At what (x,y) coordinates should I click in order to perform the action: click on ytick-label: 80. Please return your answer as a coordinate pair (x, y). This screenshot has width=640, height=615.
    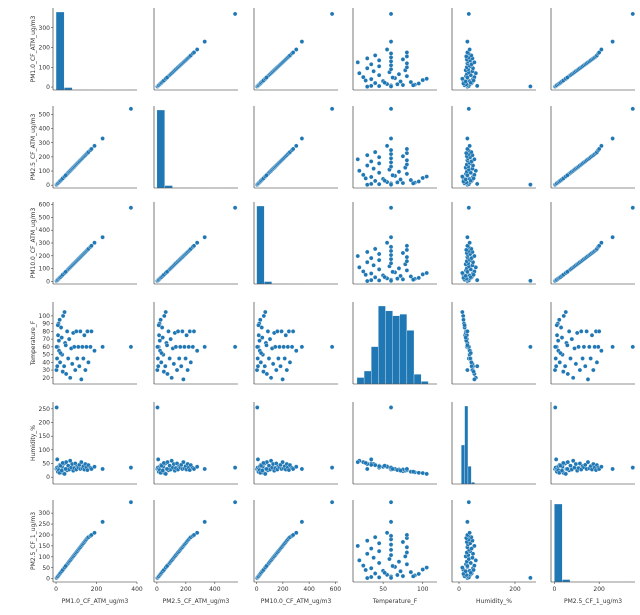
    Looking at the image, I should click on (46, 331).